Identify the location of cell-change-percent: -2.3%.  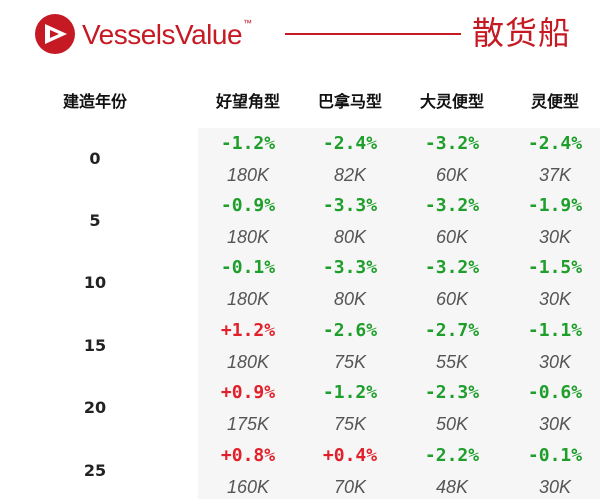
(452, 392).